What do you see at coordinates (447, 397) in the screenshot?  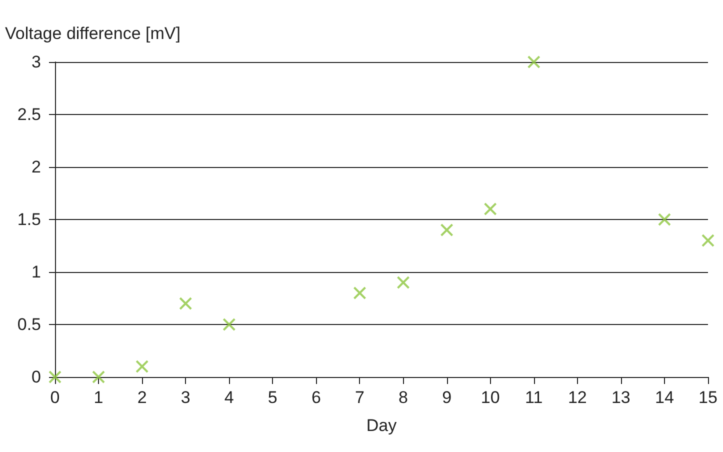 I see `x-tick-label: 9` at bounding box center [447, 397].